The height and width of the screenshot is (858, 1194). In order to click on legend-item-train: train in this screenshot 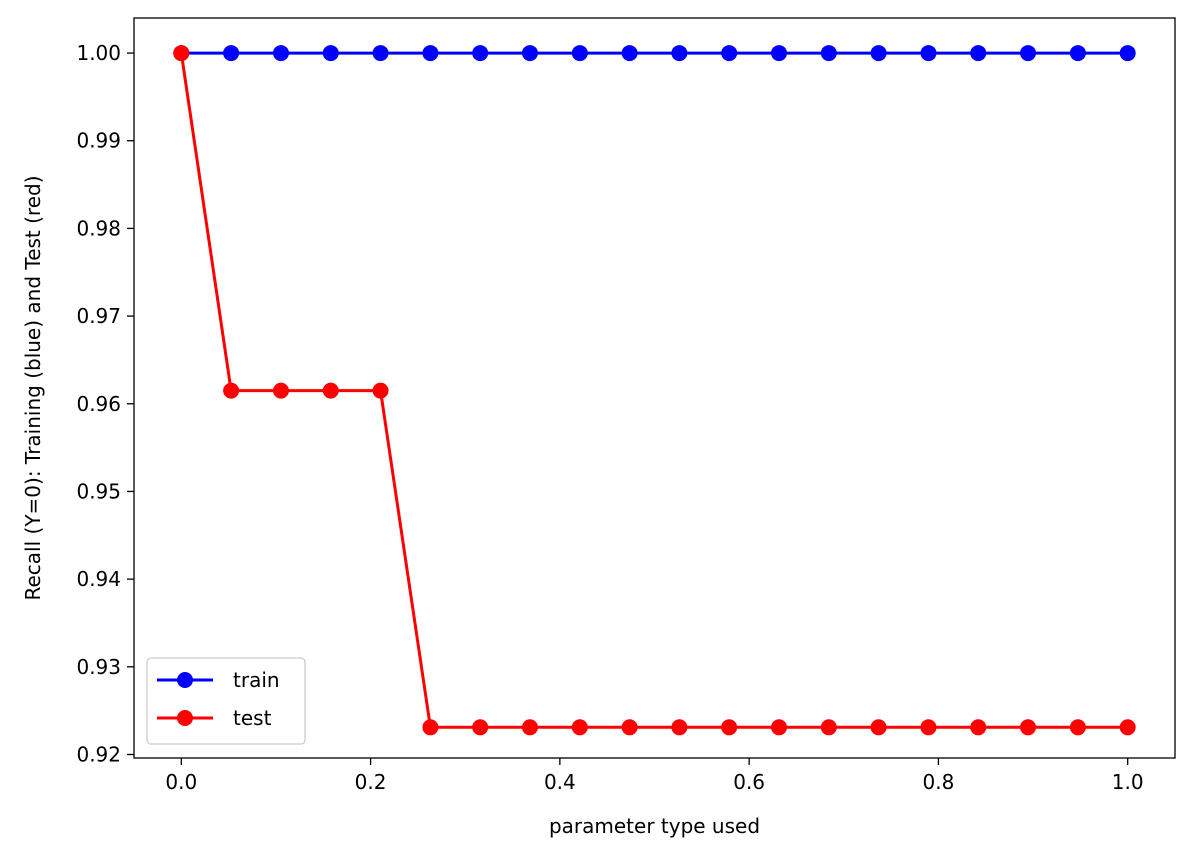, I will do `click(218, 680)`.